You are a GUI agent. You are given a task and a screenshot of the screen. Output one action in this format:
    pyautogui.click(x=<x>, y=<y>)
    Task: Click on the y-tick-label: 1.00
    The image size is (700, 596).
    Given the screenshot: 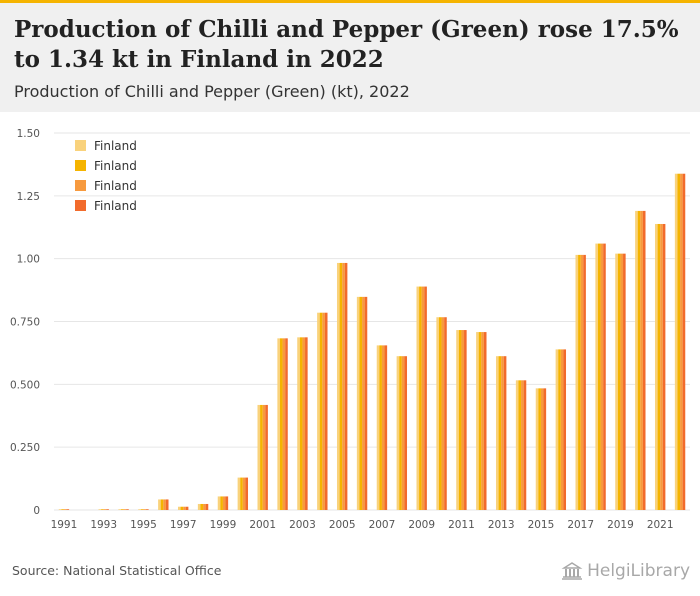 What is the action you would take?
    pyautogui.click(x=28, y=260)
    